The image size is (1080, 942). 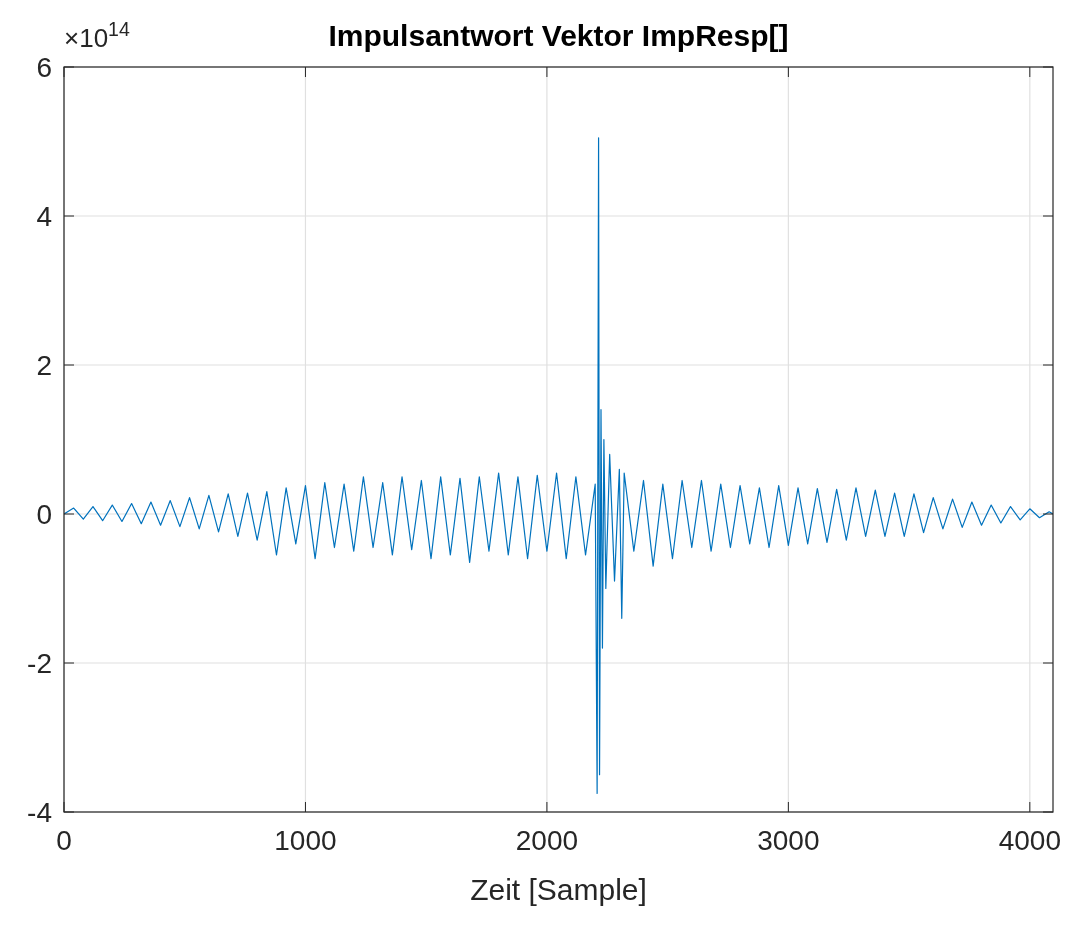 I want to click on x-tick-label: 1000, so click(x=305, y=840).